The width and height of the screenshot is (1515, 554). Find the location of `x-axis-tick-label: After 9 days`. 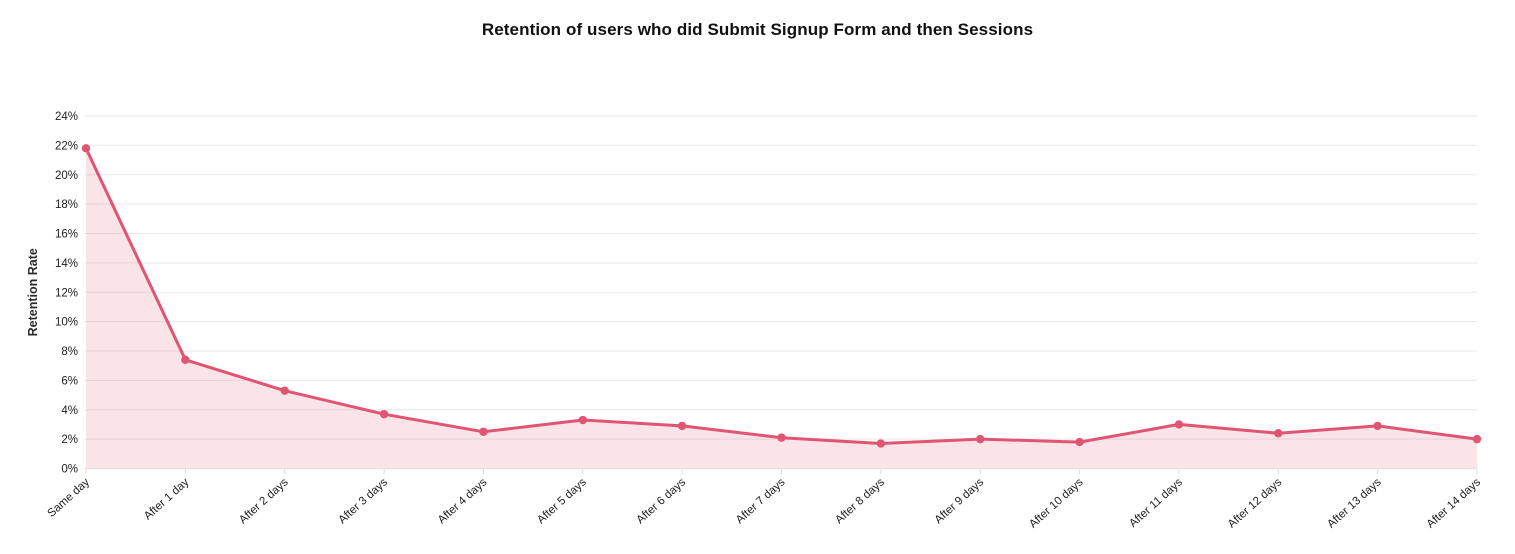

x-axis-tick-label: After 9 days is located at coordinates (960, 501).